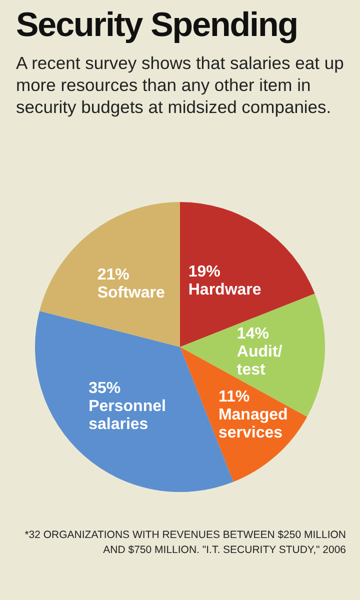 This screenshot has width=360, height=600. Describe the element at coordinates (252, 333) in the screenshot. I see `data-label: 14%` at that location.